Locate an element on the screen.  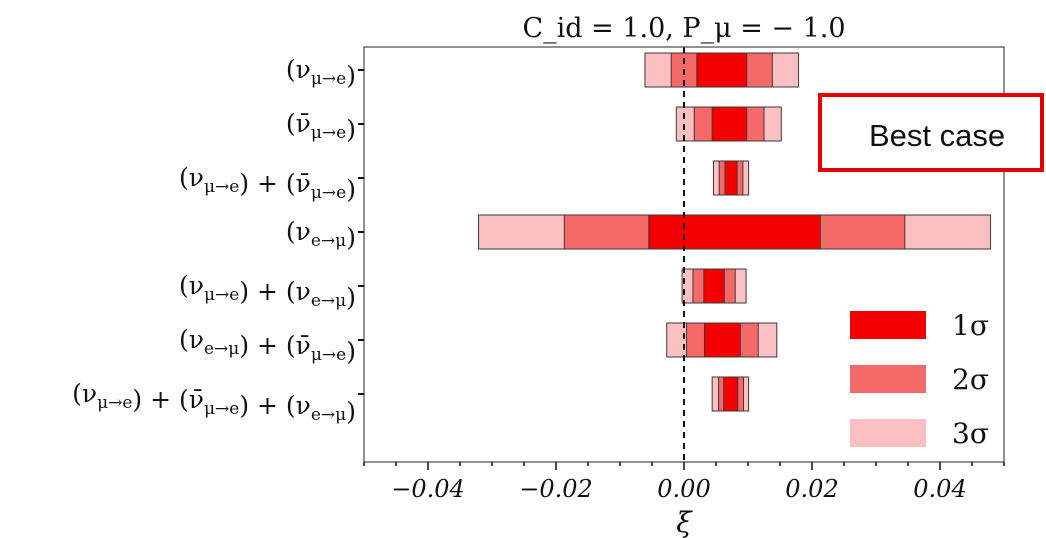
legend-swatch-3sigma is located at coordinates (888, 433).